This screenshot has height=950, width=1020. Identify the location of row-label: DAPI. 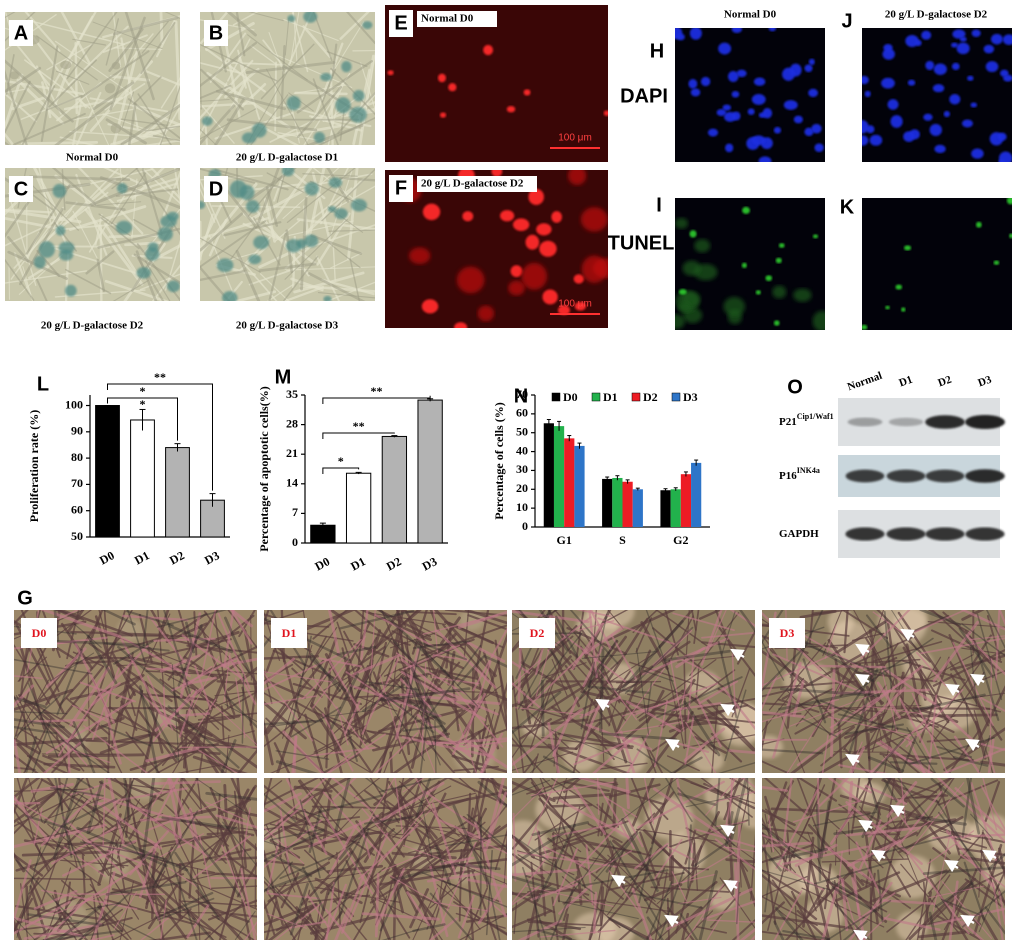
(644, 96).